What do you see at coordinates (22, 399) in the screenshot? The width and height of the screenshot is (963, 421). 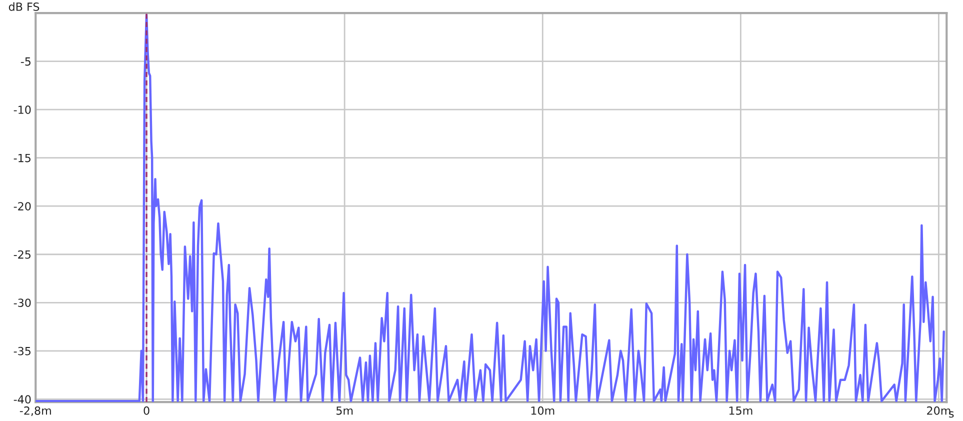 I see `y-tick-label: -40` at bounding box center [22, 399].